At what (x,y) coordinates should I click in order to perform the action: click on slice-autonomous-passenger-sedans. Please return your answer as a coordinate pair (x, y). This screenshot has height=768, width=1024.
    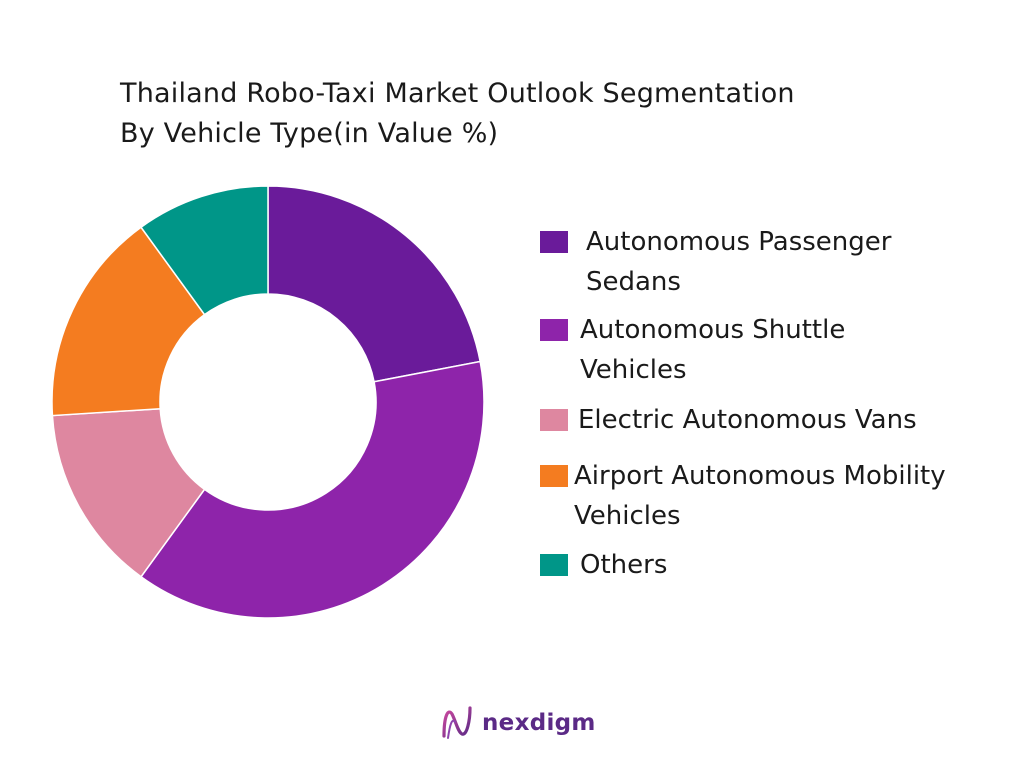
    Looking at the image, I should click on (374, 284).